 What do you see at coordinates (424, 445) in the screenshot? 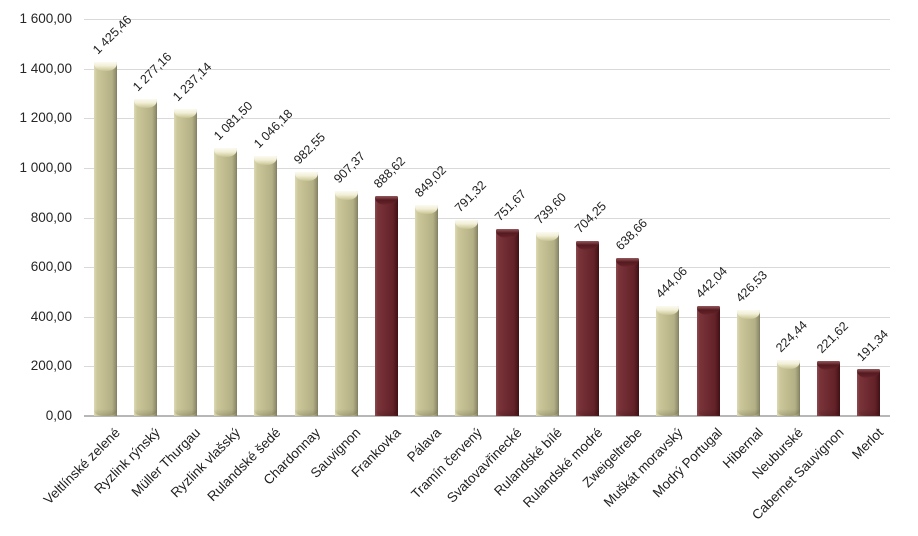
I see `x-axis-category-label: Pálava` at bounding box center [424, 445].